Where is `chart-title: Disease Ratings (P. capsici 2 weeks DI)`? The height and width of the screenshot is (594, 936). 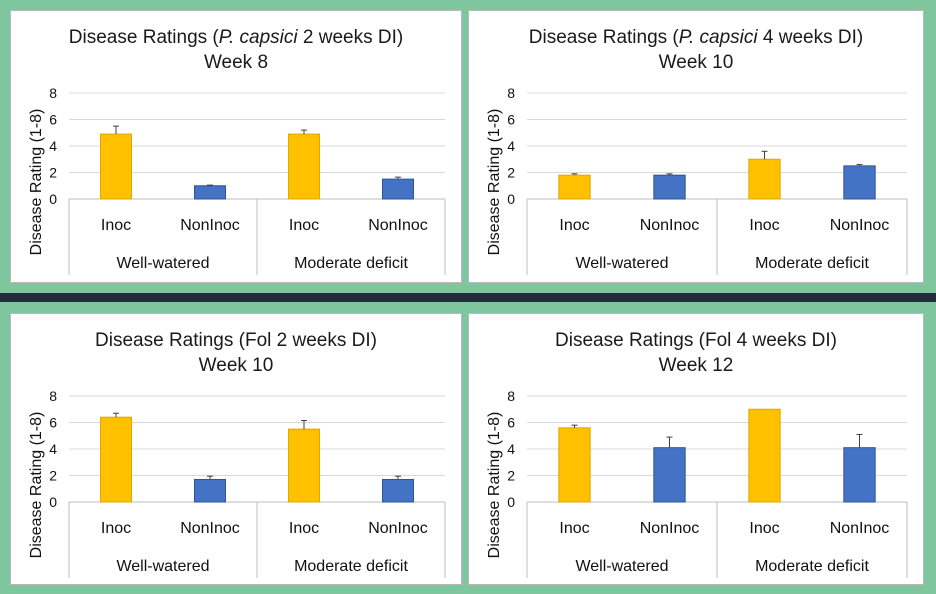
chart-title: Disease Ratings (P. capsici 2 weeks DI) is located at coordinates (236, 37).